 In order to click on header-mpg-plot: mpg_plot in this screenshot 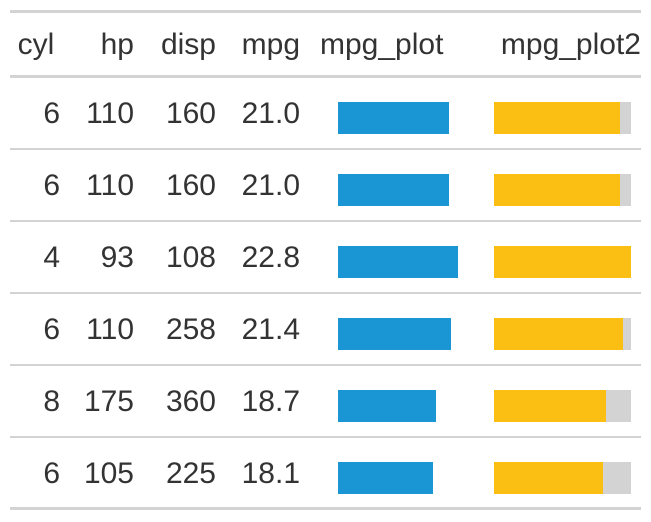, I will do `click(394, 45)`.